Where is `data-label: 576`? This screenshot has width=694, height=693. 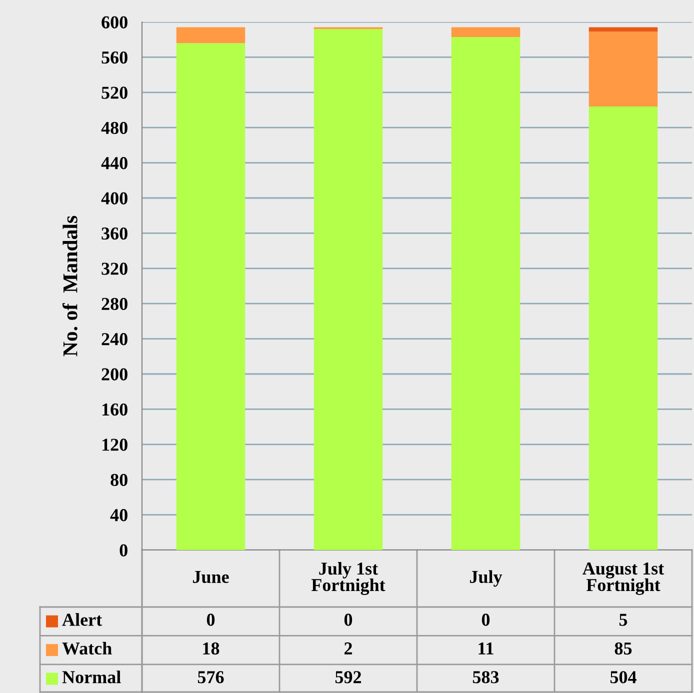
data-label: 576 is located at coordinates (211, 677).